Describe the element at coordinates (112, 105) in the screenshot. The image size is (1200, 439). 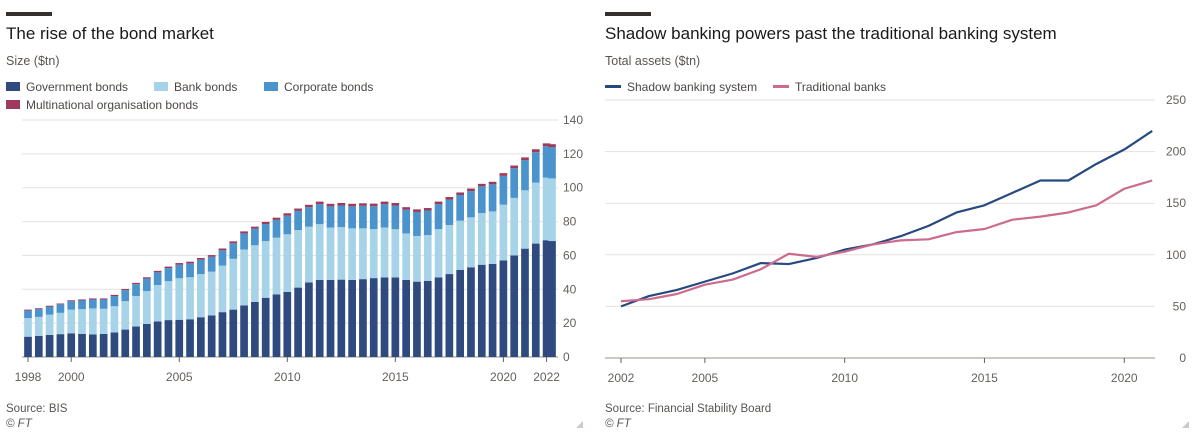
I see `legend-label: Multinational organisation bonds` at that location.